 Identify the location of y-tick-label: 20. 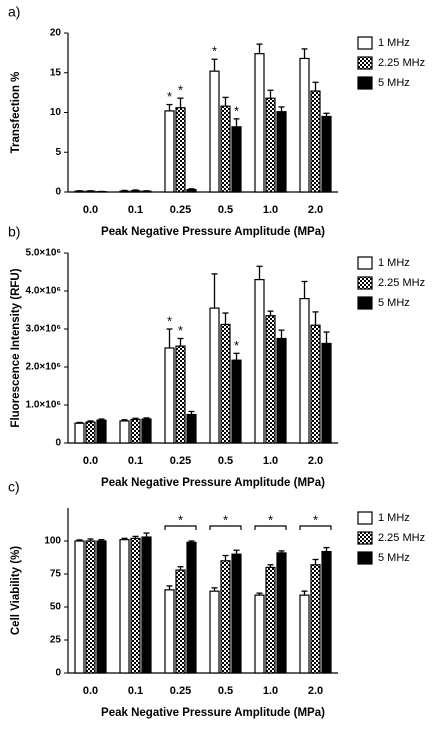
(56, 33).